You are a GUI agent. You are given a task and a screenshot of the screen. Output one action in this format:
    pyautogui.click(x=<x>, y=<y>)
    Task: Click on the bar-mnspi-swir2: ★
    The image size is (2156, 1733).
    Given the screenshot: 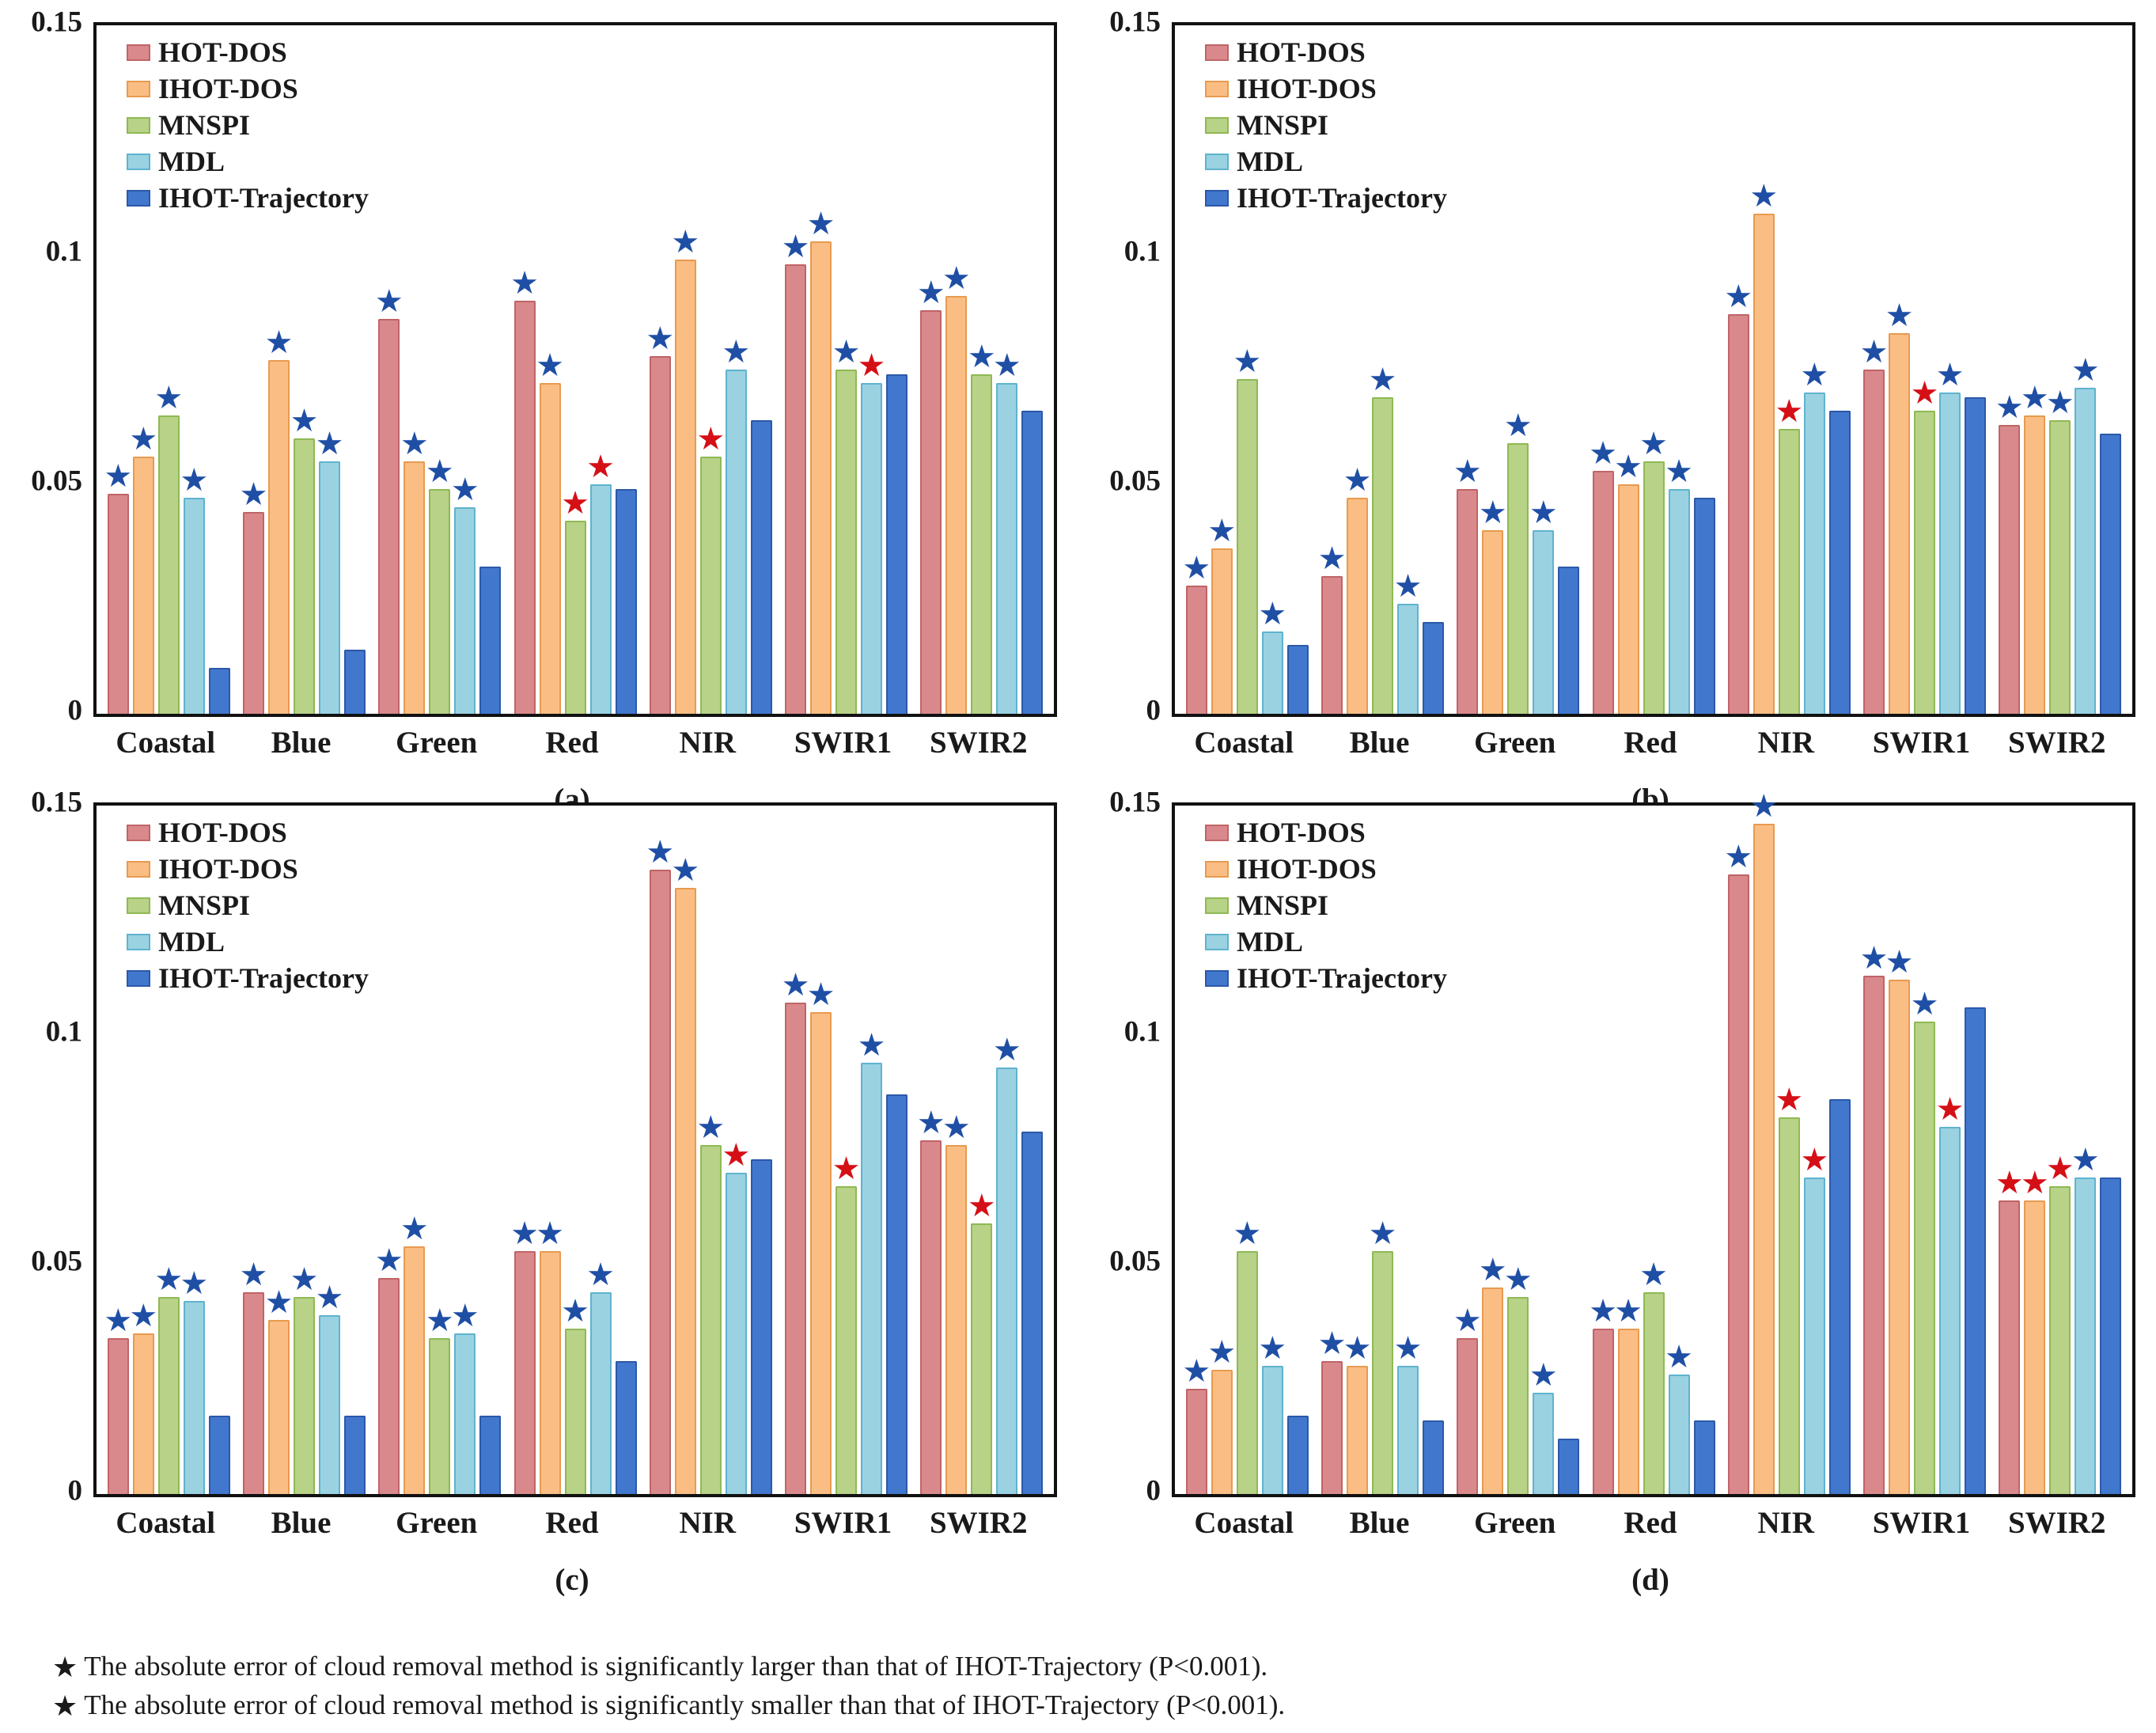 What is the action you would take?
    pyautogui.click(x=2060, y=1323)
    